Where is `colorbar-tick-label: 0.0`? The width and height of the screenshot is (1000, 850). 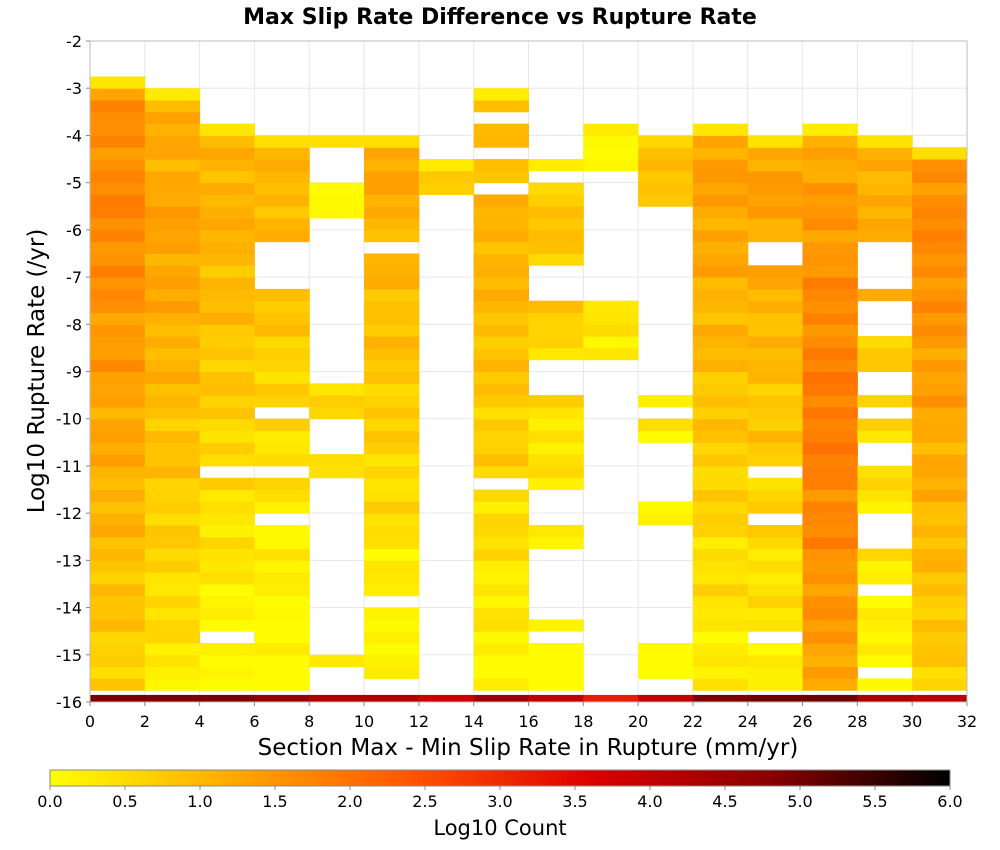
colorbar-tick-label: 0.0 is located at coordinates (49, 801).